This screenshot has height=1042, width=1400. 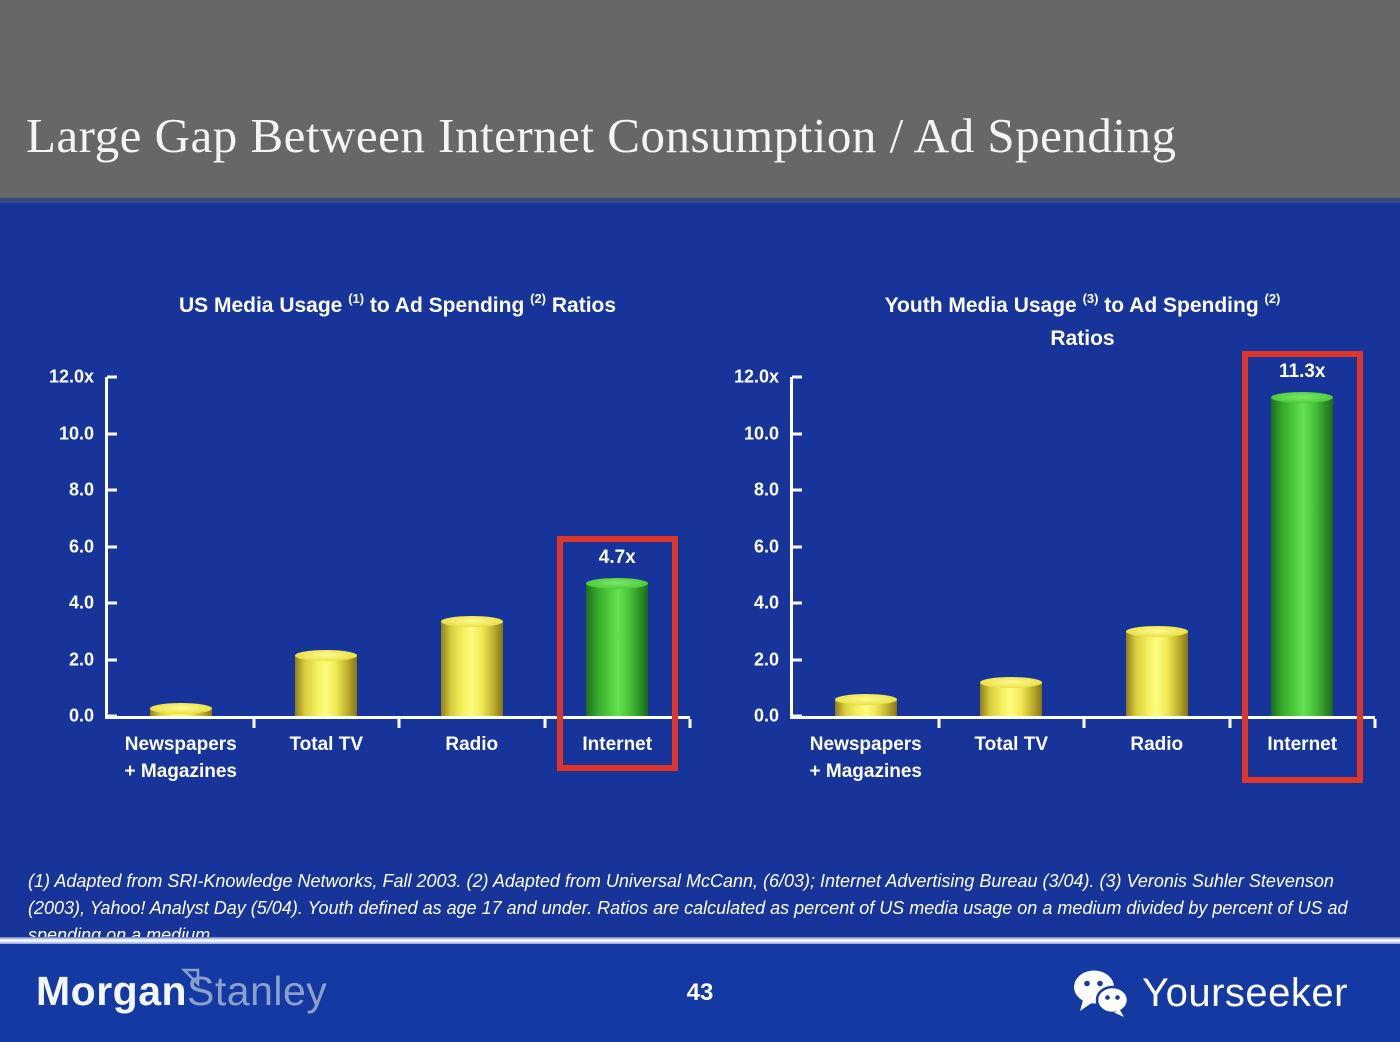 I want to click on title-superscript: (3), so click(x=1090, y=298).